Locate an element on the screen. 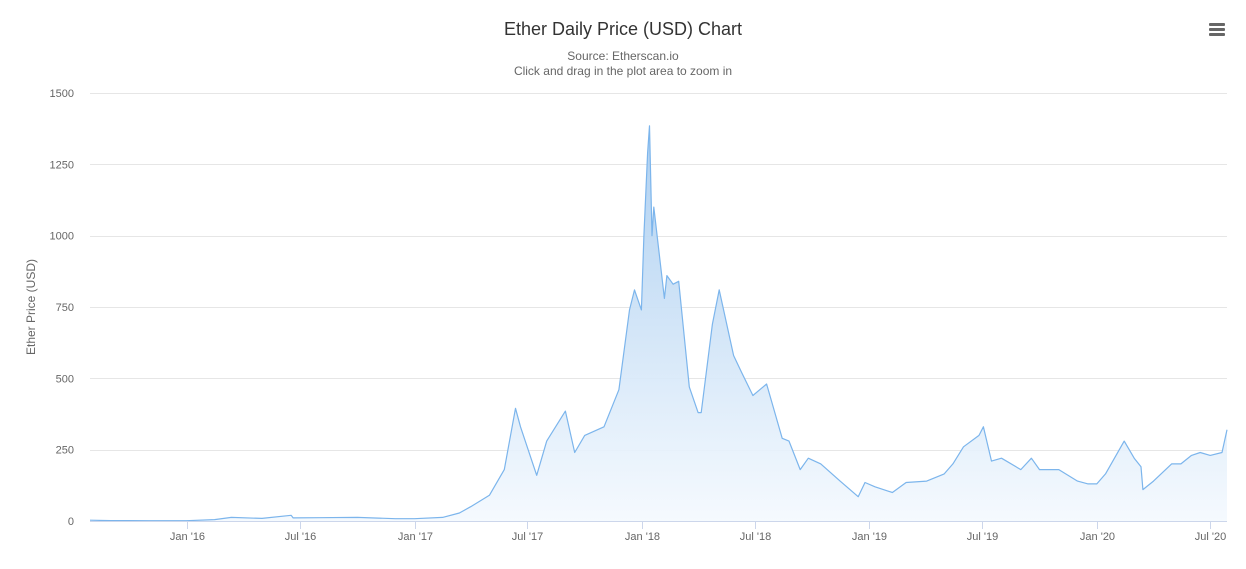 The image size is (1246, 569). y-tick-label: 250 is located at coordinates (65, 451).